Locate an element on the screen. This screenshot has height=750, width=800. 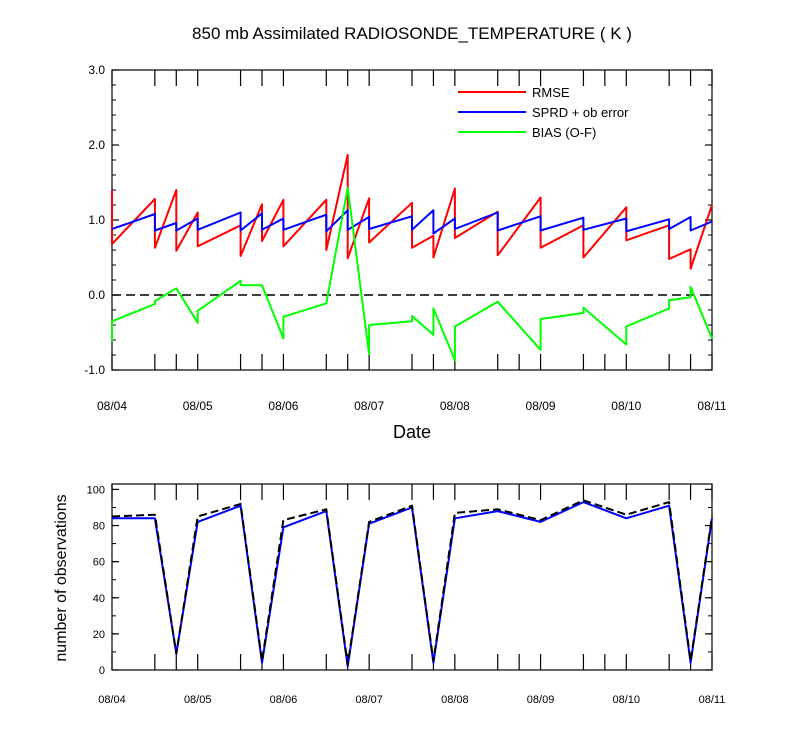
legend-bias-label: BIAS (O-F) is located at coordinates (564, 132).